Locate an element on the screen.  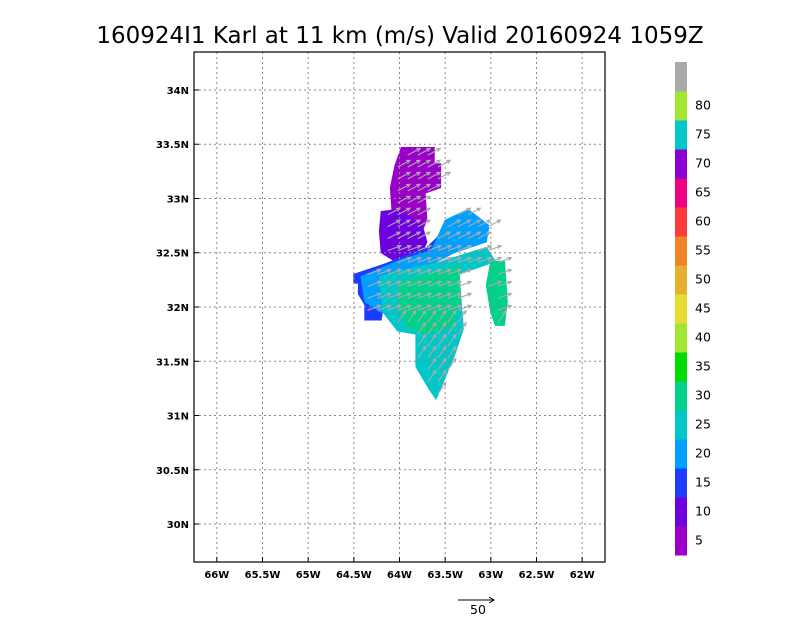
colorbar-label: 65 is located at coordinates (703, 192).